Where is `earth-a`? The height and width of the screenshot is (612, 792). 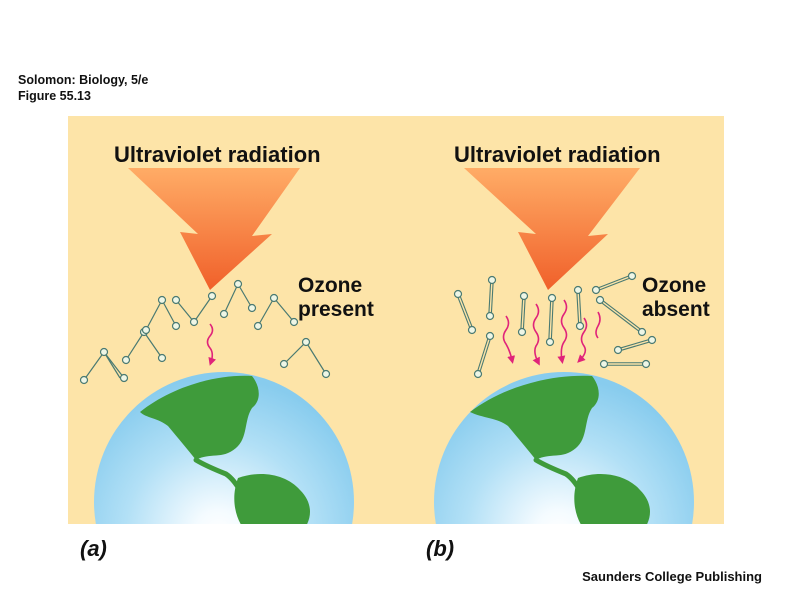
earth-a is located at coordinates (224, 448).